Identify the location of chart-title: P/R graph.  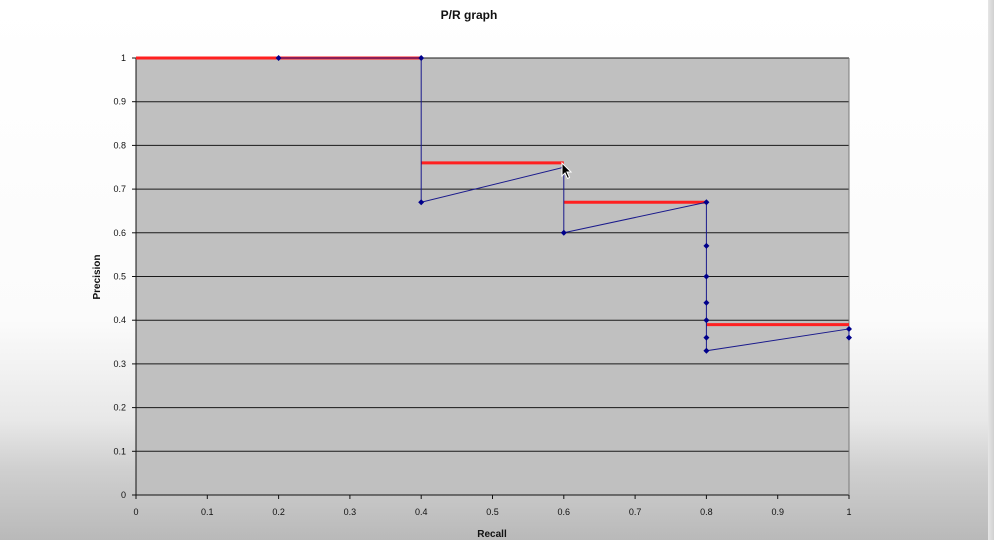
(469, 15).